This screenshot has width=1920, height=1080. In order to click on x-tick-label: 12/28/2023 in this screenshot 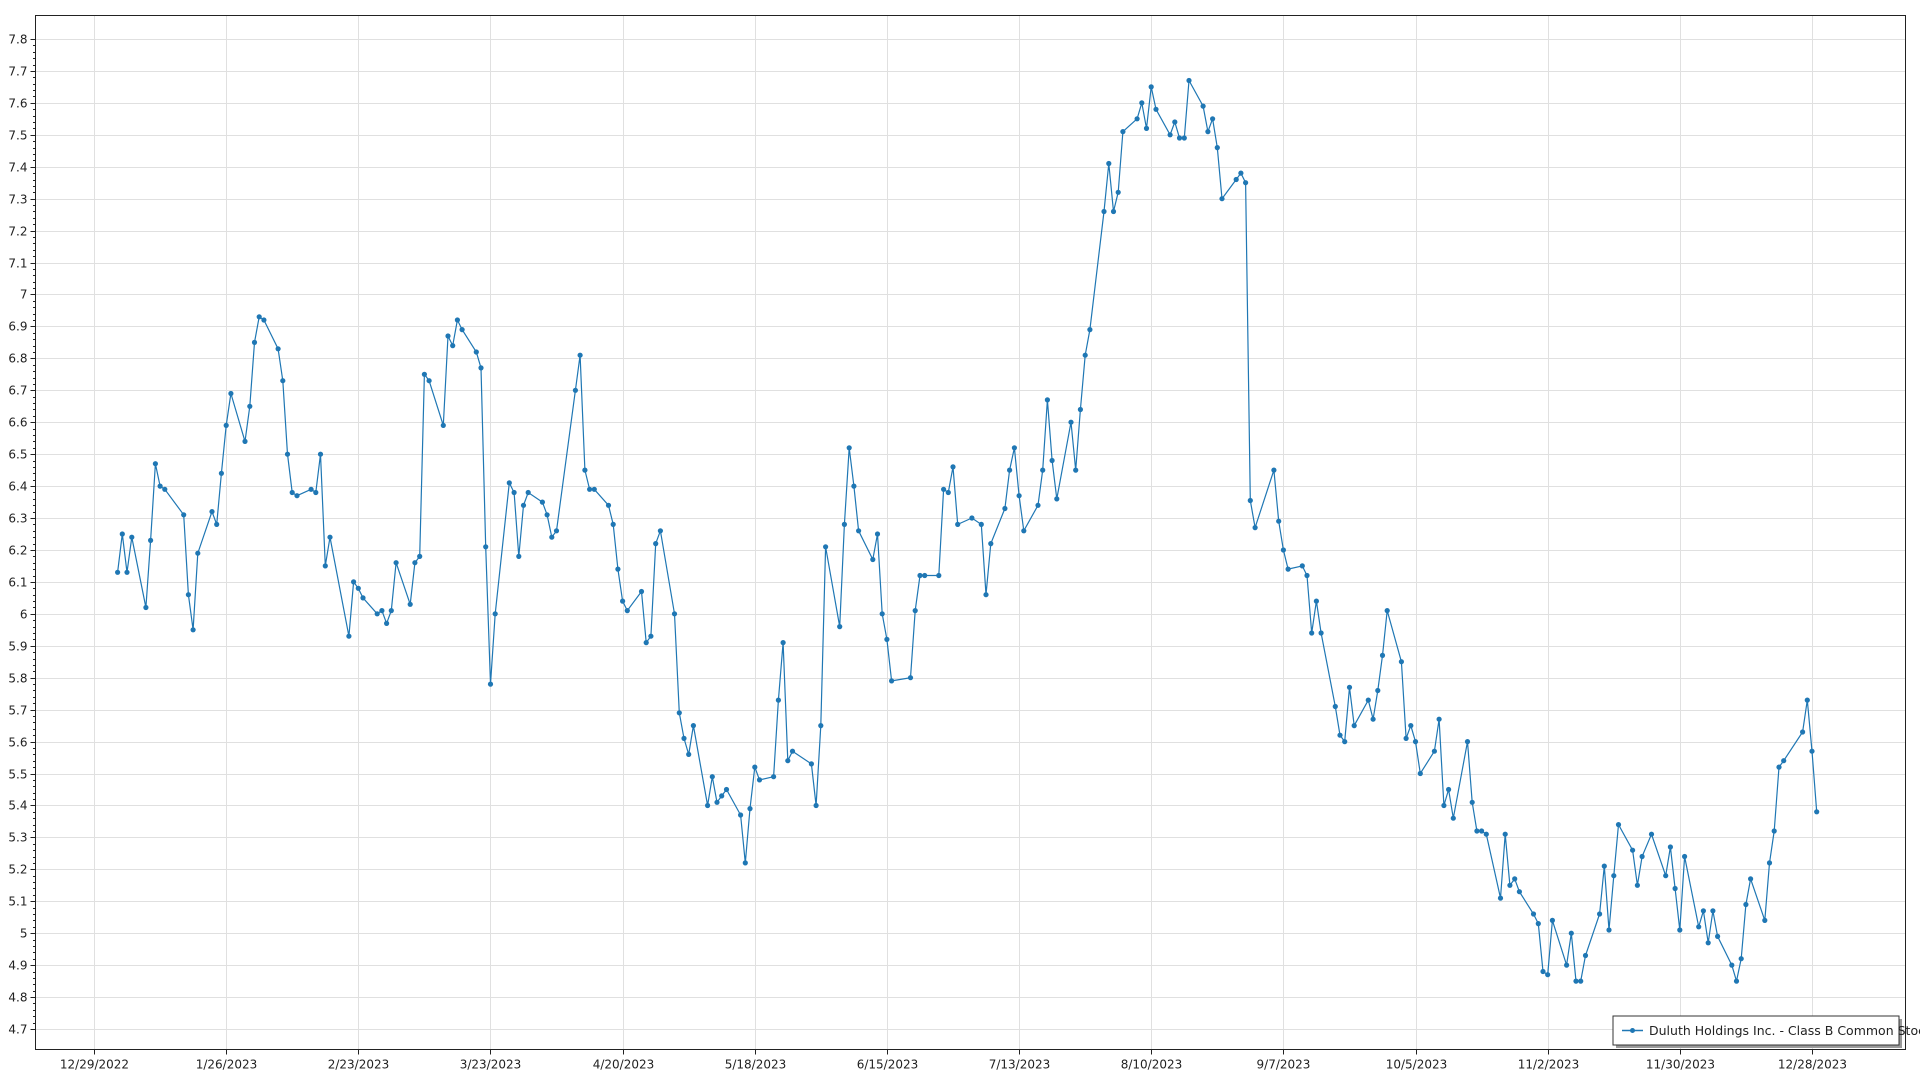, I will do `click(1812, 1065)`.